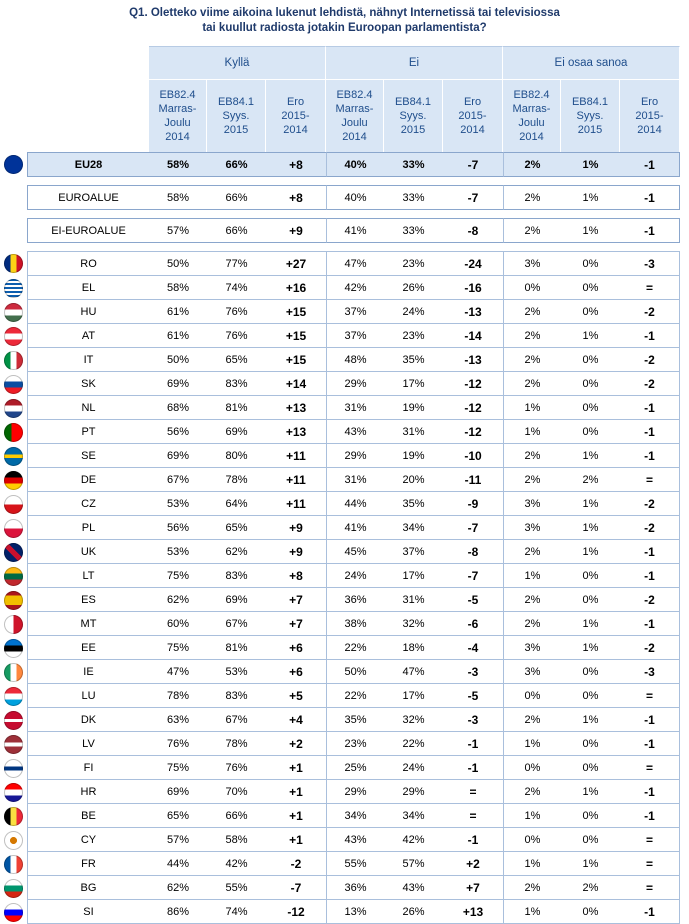 This screenshot has height=924, width=689. I want to click on table-row: SE 69% 80% +11 29% 19% -10 2% 1% -1, so click(340, 456).